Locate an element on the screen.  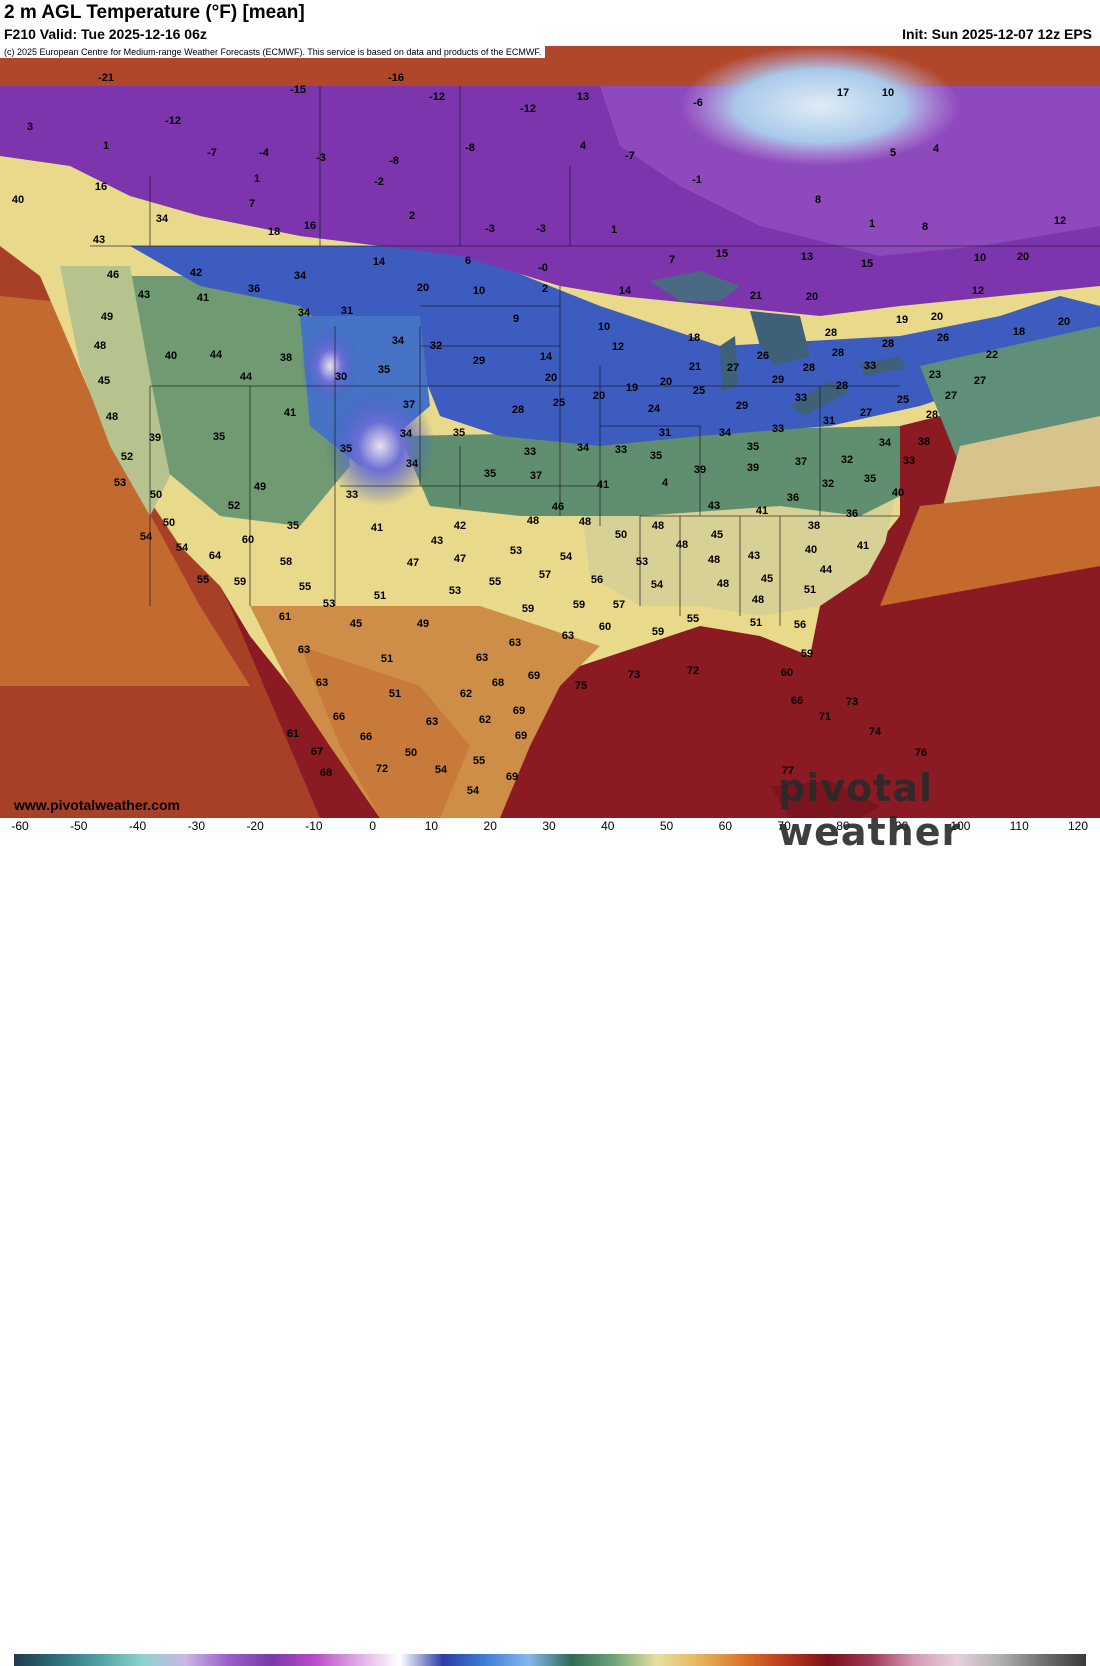
site-url: www.pivotalweather.com is located at coordinates (97, 805).